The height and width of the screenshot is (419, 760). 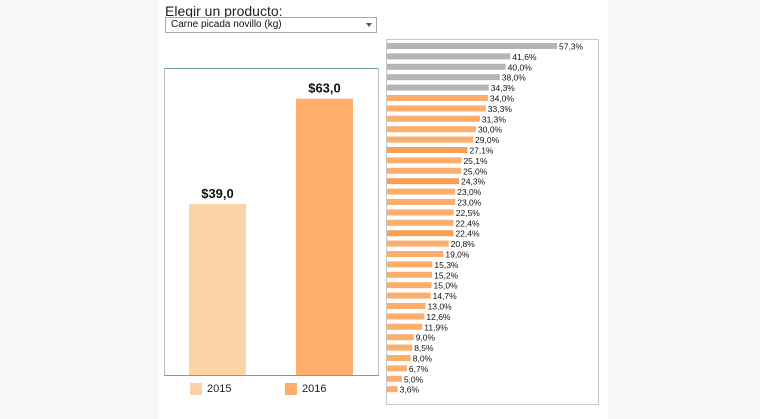 I want to click on bar-value-label-2015: $39,0, so click(x=217, y=193).